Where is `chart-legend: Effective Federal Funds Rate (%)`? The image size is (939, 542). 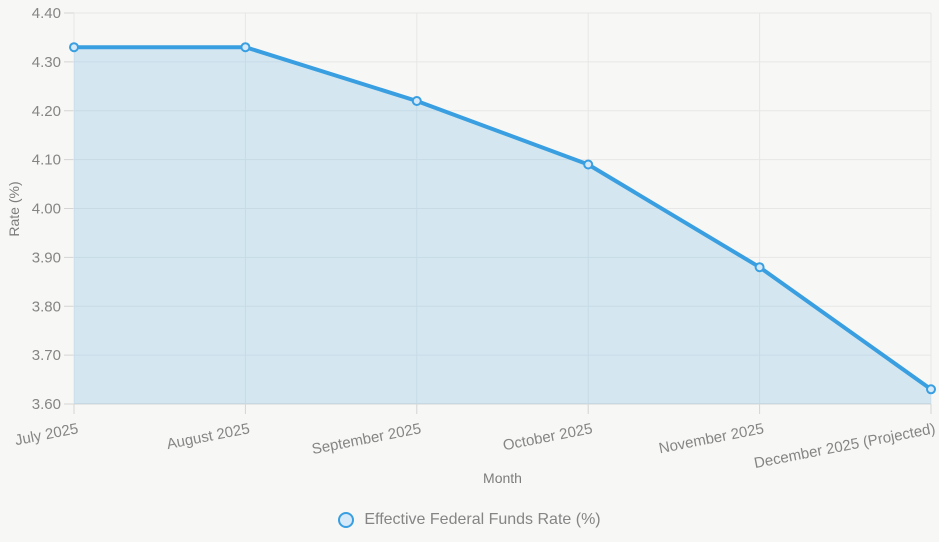 chart-legend: Effective Federal Funds Rate (%) is located at coordinates (469, 520).